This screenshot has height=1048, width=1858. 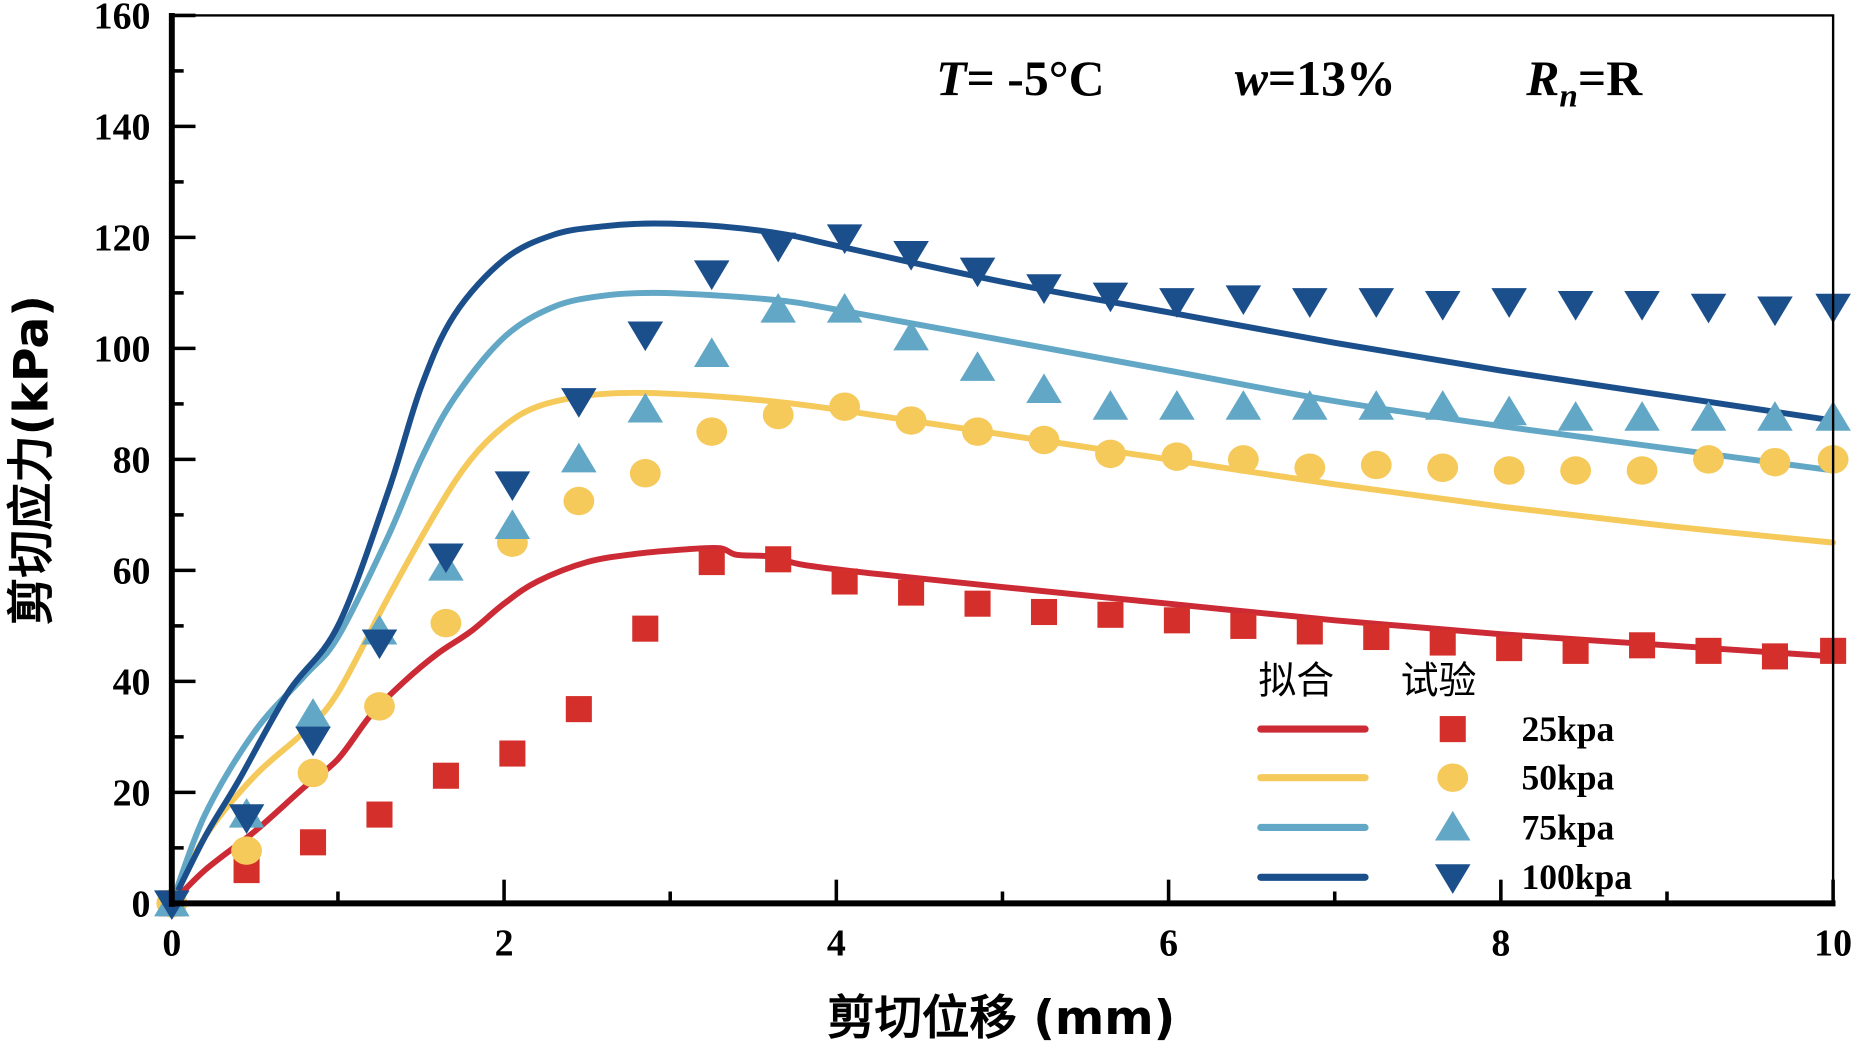 I want to click on x-tick-label: 0, so click(x=171, y=944).